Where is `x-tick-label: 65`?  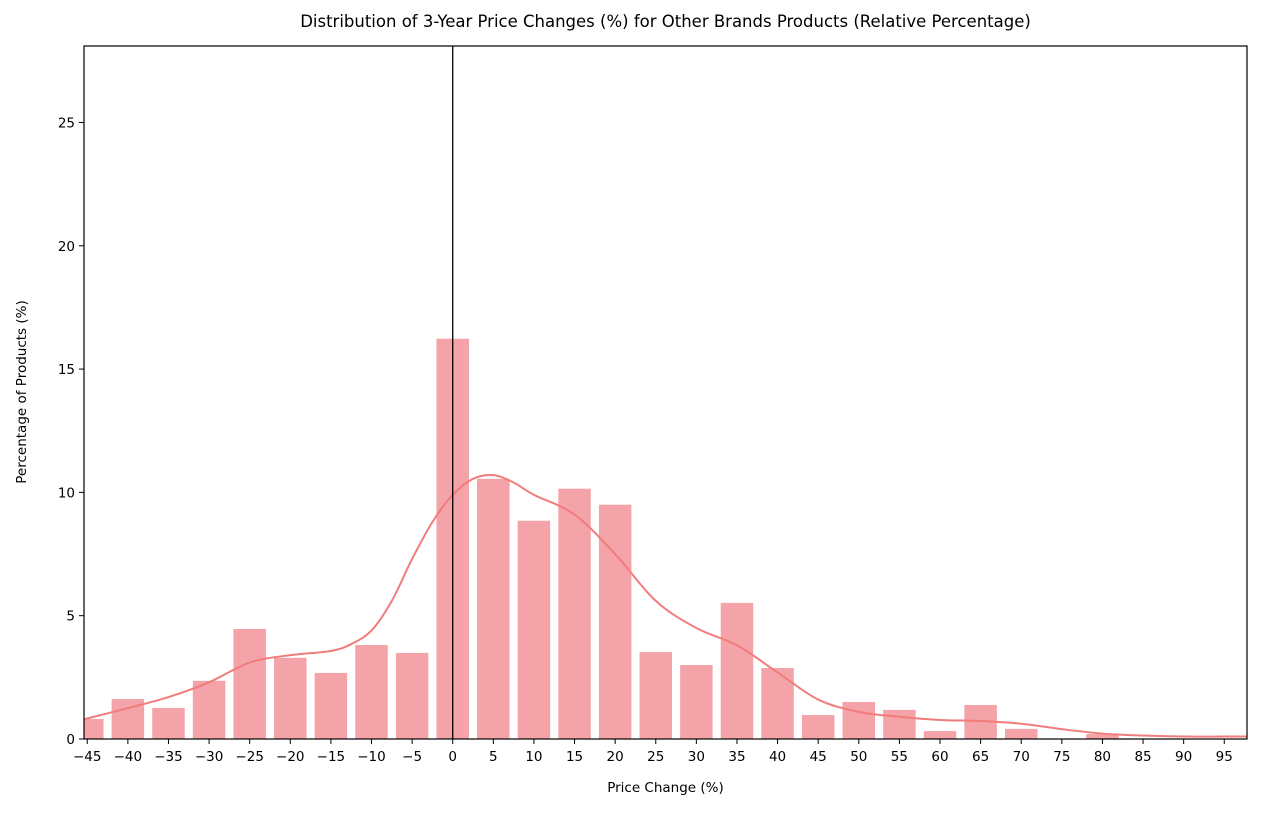 x-tick-label: 65 is located at coordinates (980, 757).